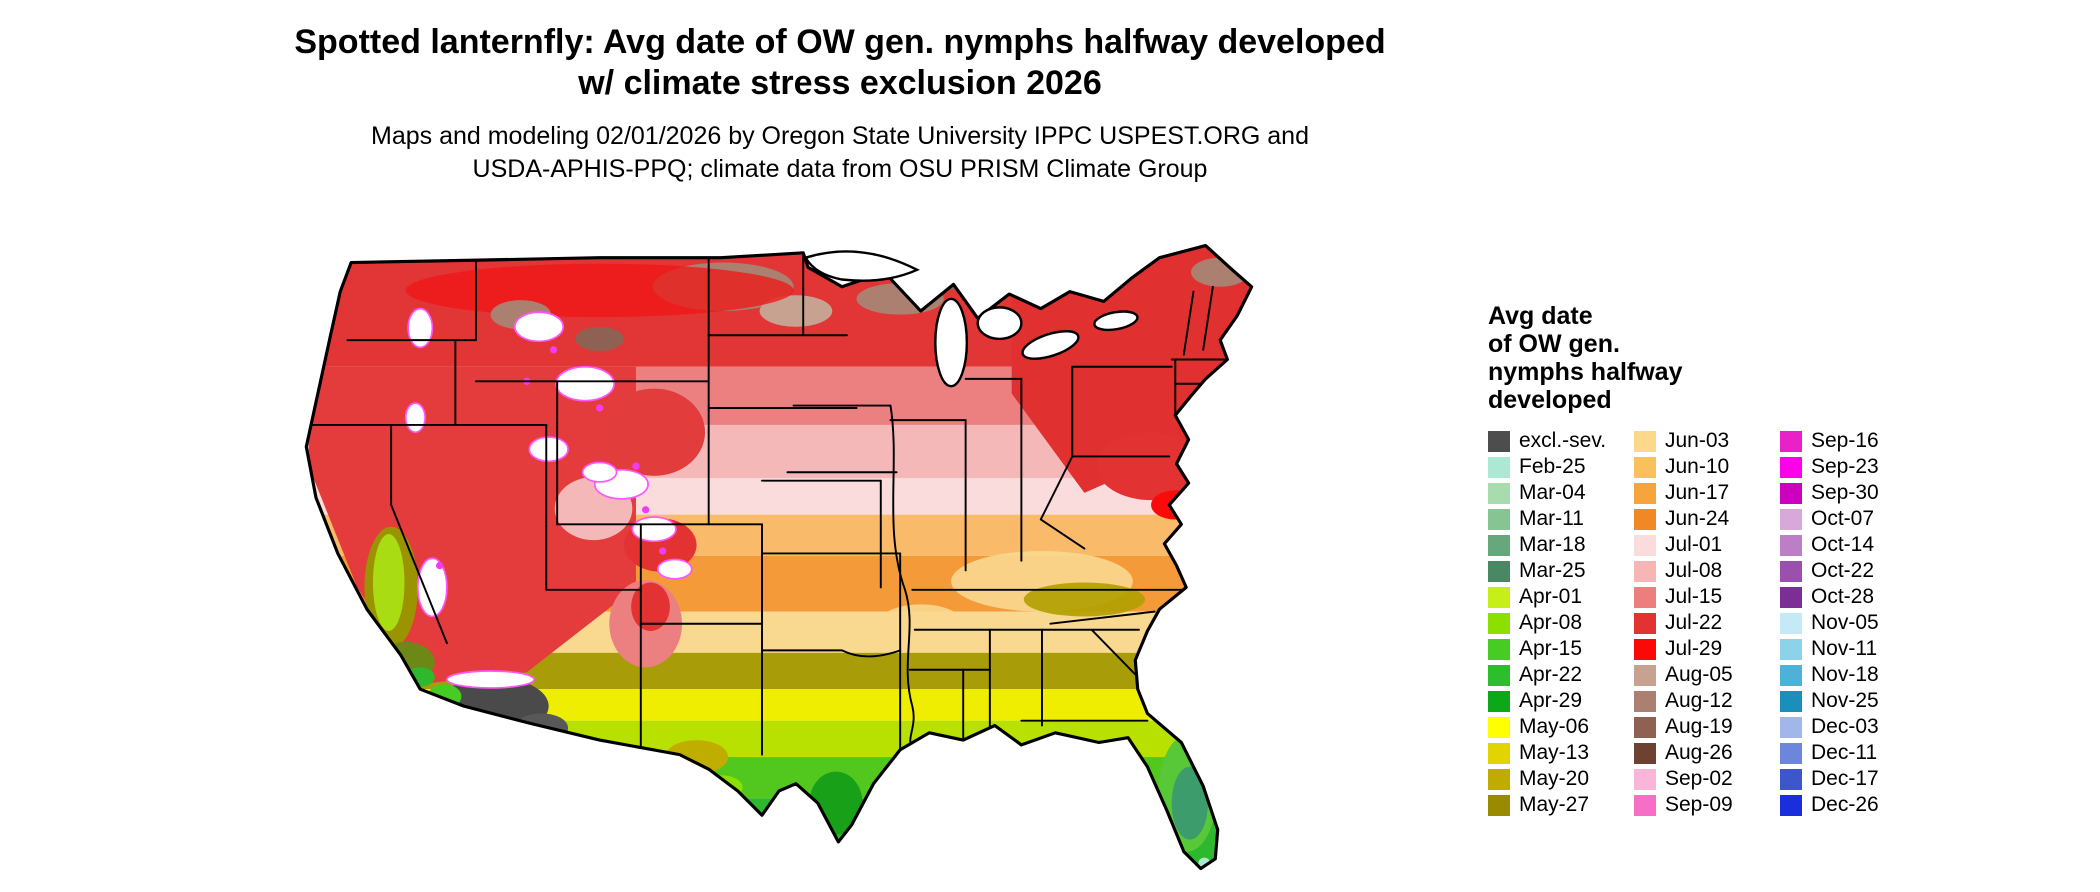 This screenshot has width=2100, height=892. What do you see at coordinates (1561, 467) in the screenshot?
I see `legend-entry: Feb-25` at bounding box center [1561, 467].